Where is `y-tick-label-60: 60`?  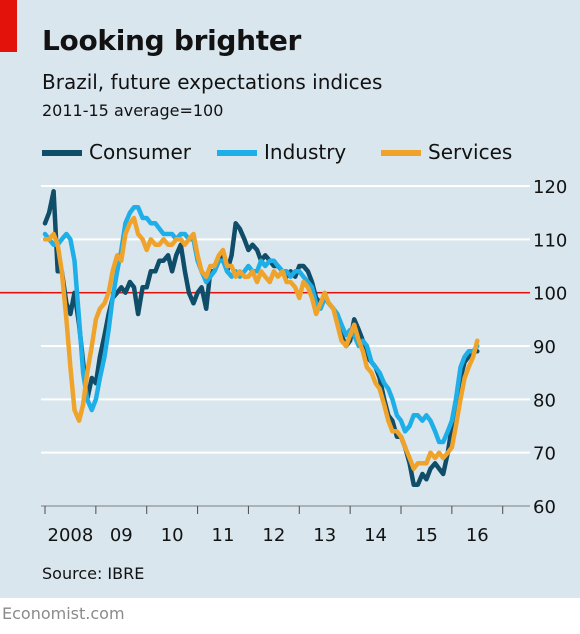
y-tick-label-60: 60 is located at coordinates (544, 507).